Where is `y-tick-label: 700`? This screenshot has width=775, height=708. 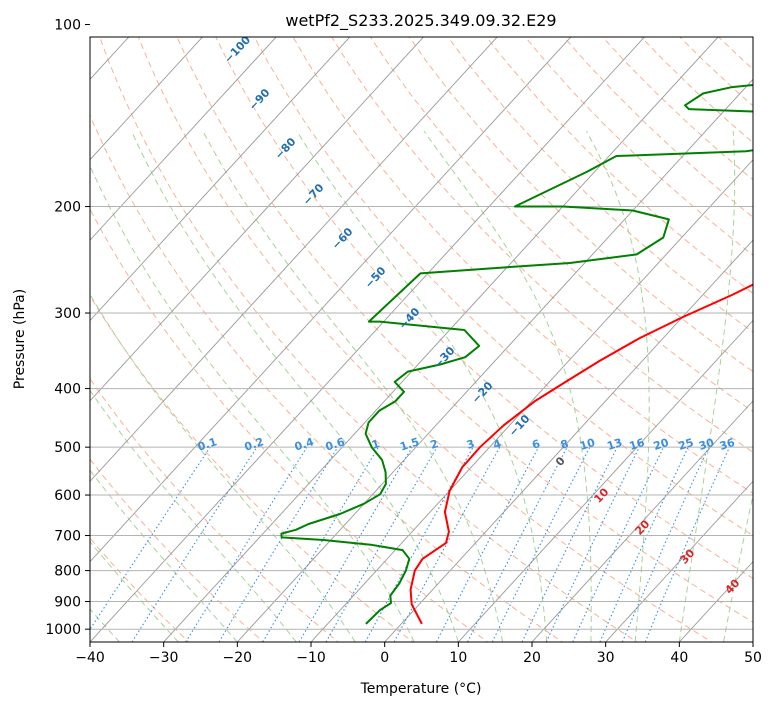 y-tick-label: 700 is located at coordinates (67, 537).